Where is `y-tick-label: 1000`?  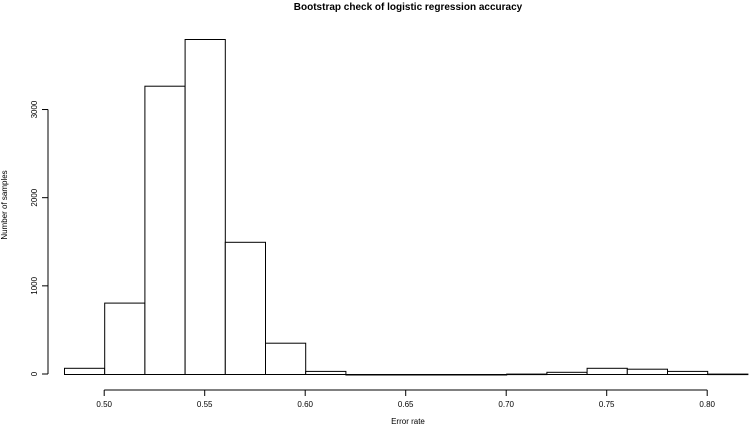 y-tick-label: 1000 is located at coordinates (34, 285).